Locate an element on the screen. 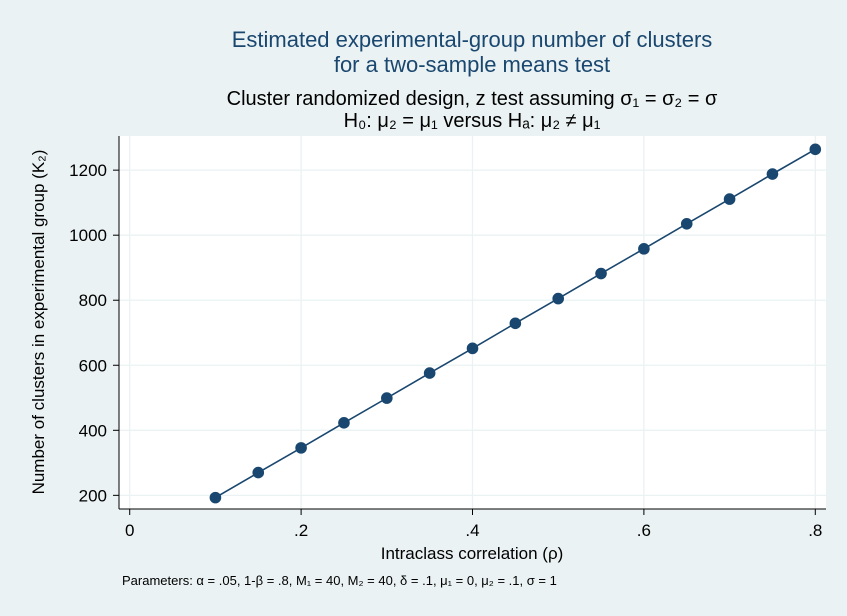 Image resolution: width=847 pixels, height=616 pixels. chart-subtitle-line-2: H₀: μ₂ = μ₁ versus Hₐ: μ₂ ≠ μ₁ is located at coordinates (472, 121).